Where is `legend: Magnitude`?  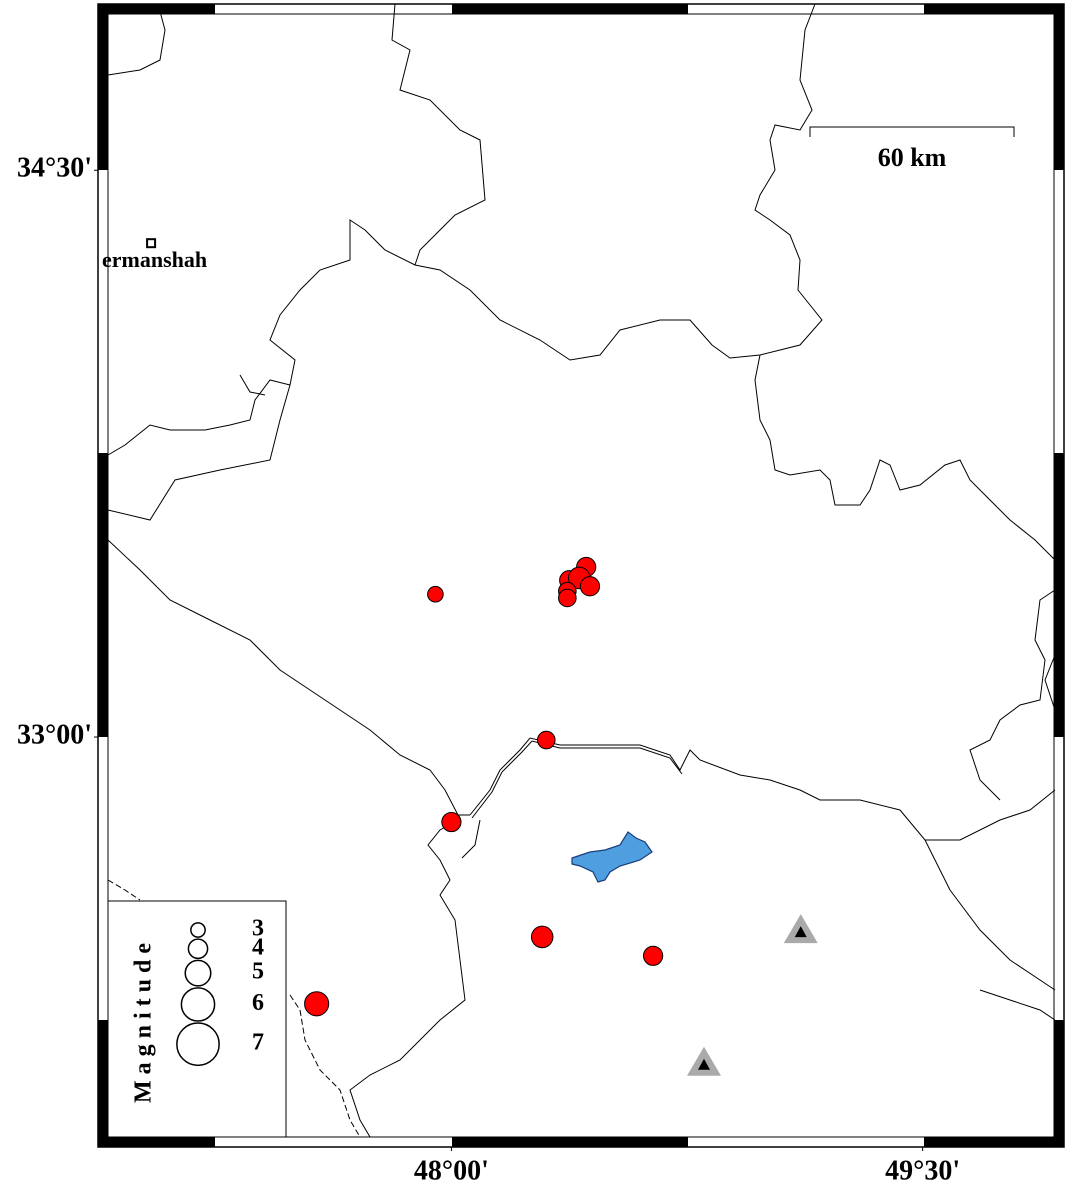
legend: Magnitude is located at coordinates (197, 1019).